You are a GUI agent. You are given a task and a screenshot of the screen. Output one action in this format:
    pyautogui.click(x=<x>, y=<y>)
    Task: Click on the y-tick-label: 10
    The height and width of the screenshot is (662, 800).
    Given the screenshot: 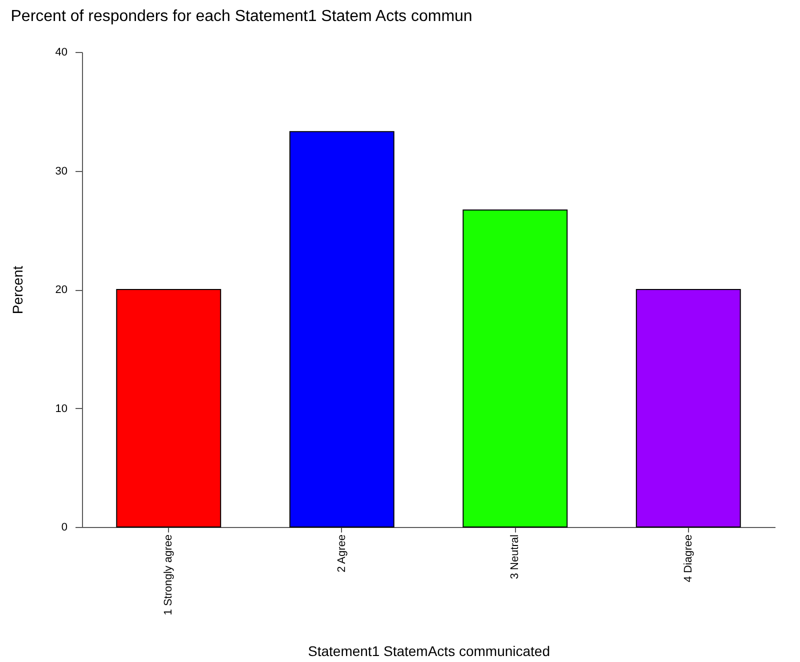 What is the action you would take?
    pyautogui.click(x=61, y=408)
    